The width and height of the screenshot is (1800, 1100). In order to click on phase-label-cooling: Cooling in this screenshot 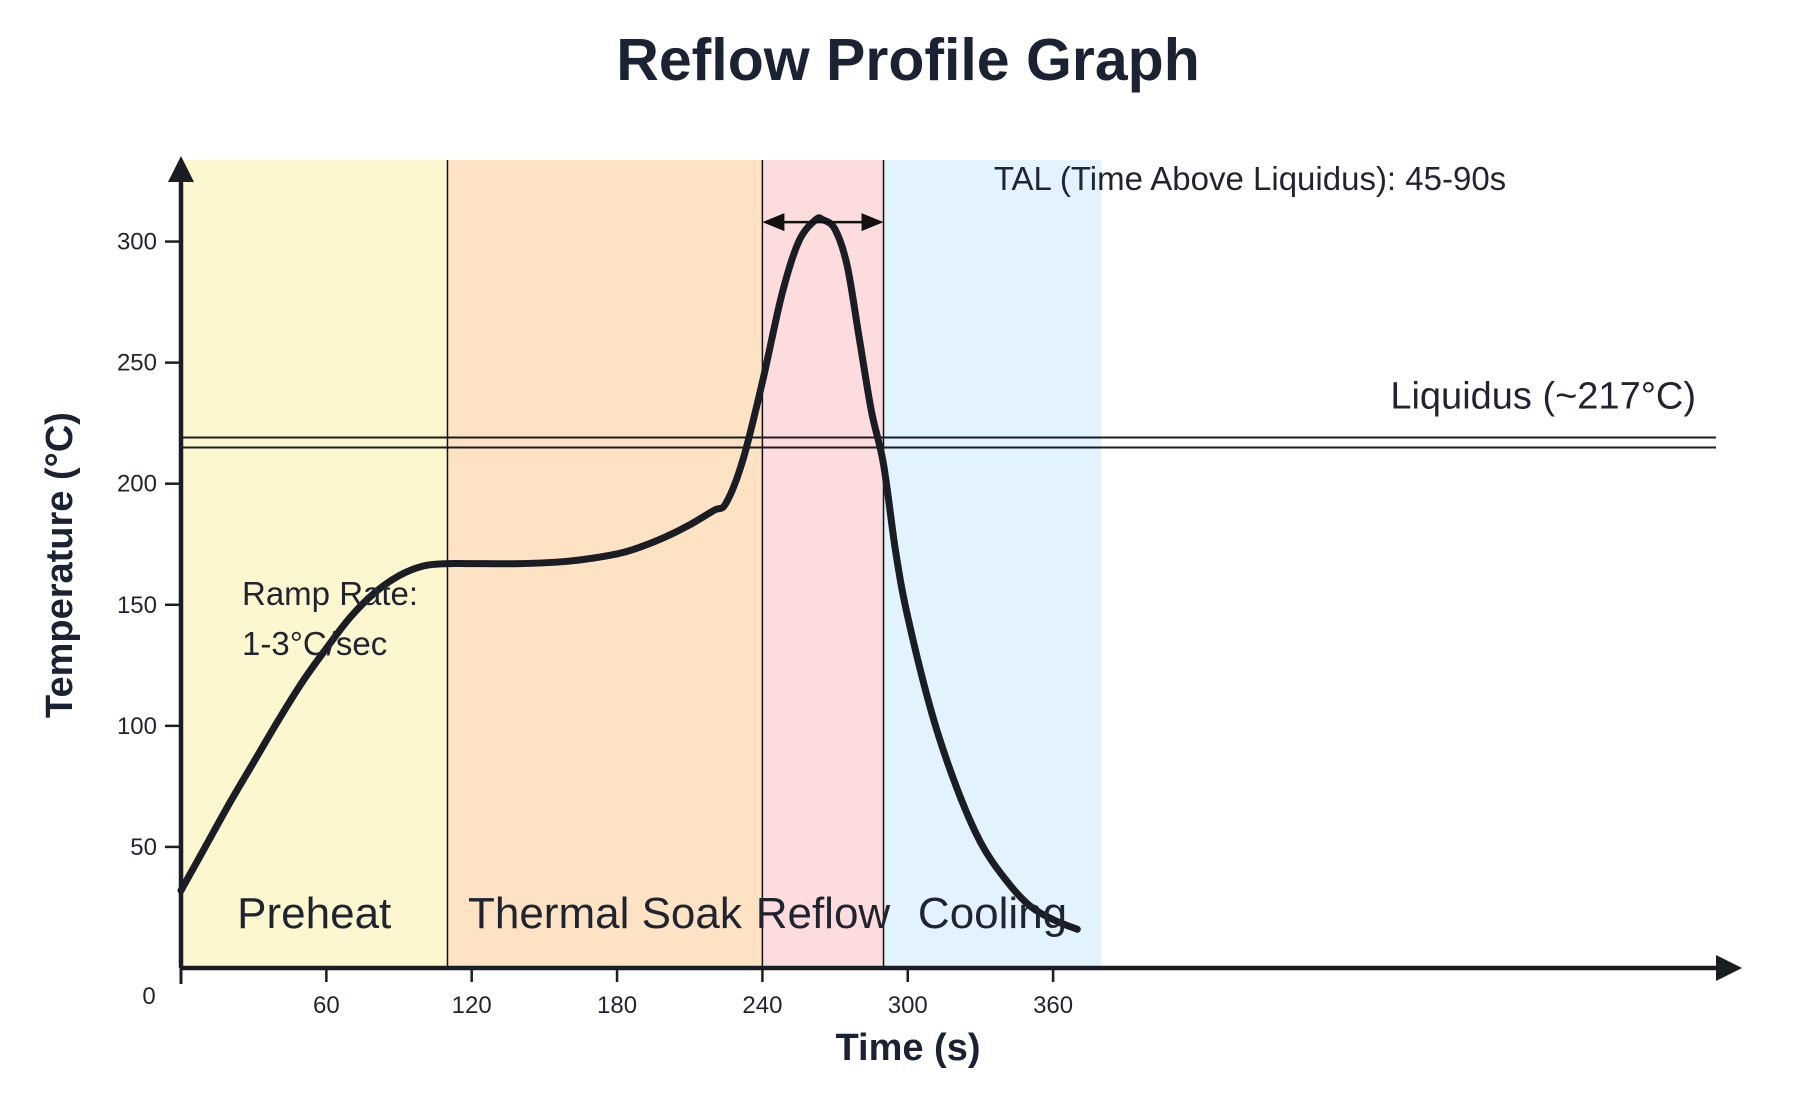, I will do `click(992, 913)`.